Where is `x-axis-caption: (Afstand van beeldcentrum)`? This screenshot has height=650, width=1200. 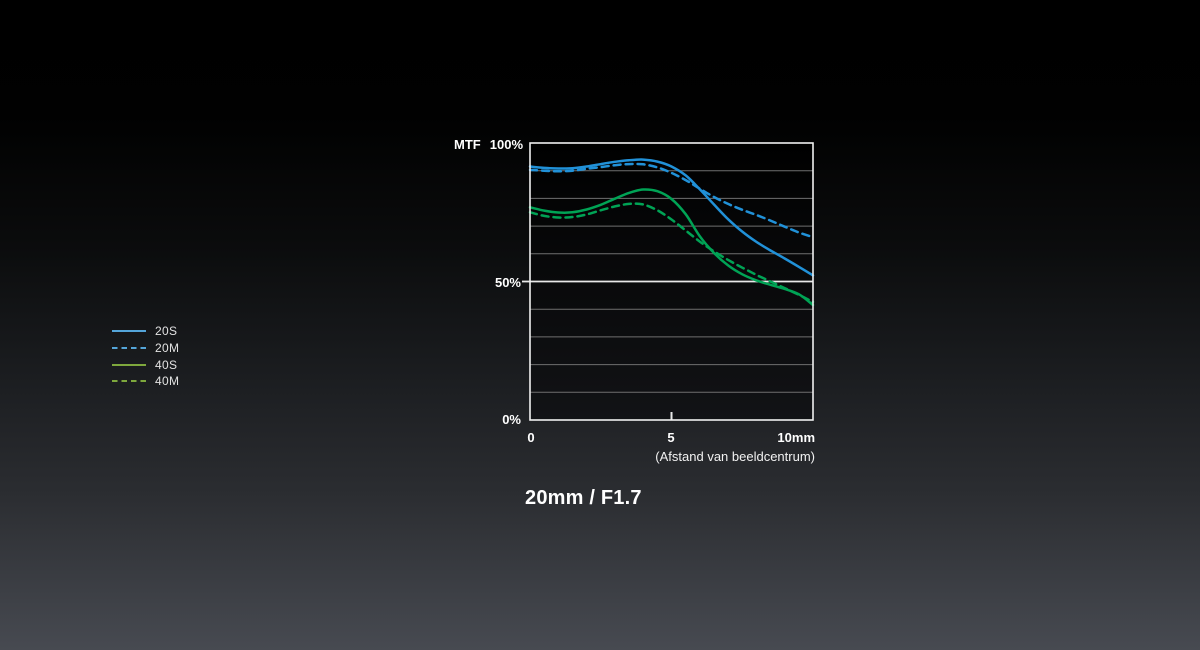
x-axis-caption: (Afstand van beeldcentrum) is located at coordinates (735, 456).